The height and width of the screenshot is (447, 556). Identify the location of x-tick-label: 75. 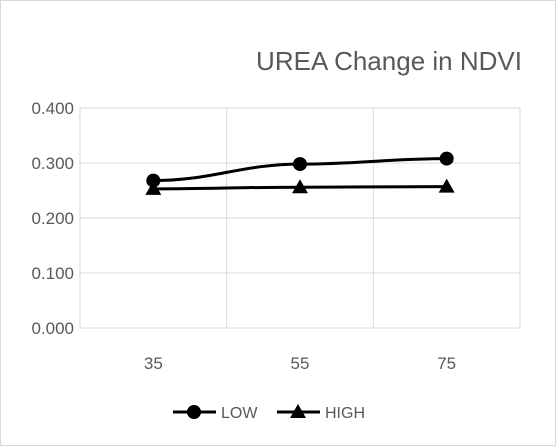
(446, 363).